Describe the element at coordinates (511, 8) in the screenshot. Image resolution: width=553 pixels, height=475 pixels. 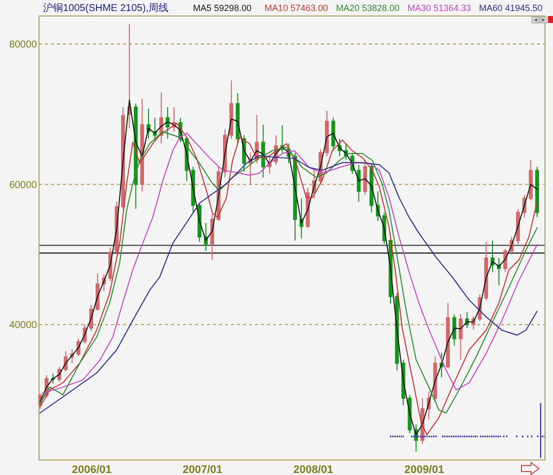
I see `text: MA60 41945.50` at that location.